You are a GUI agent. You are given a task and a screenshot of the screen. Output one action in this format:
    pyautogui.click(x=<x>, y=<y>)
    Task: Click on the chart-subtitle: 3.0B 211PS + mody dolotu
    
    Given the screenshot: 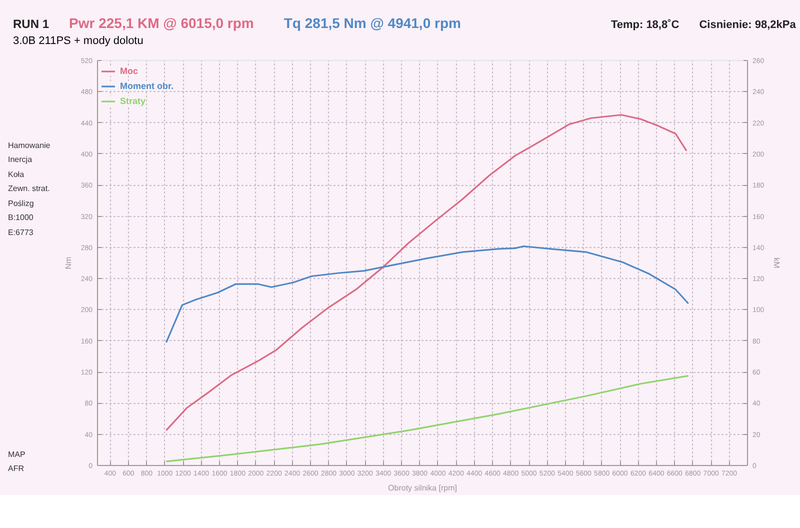 What is the action you would take?
    pyautogui.click(x=78, y=41)
    